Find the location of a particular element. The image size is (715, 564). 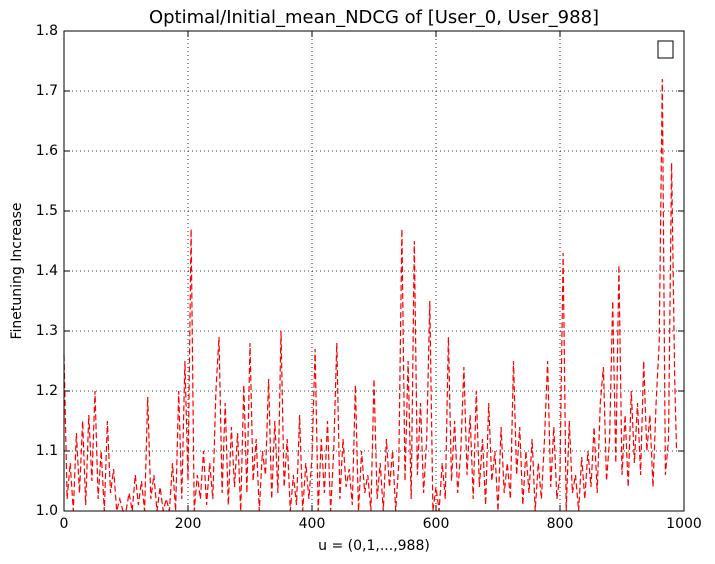

x-tick-label: 1000 is located at coordinates (684, 524).